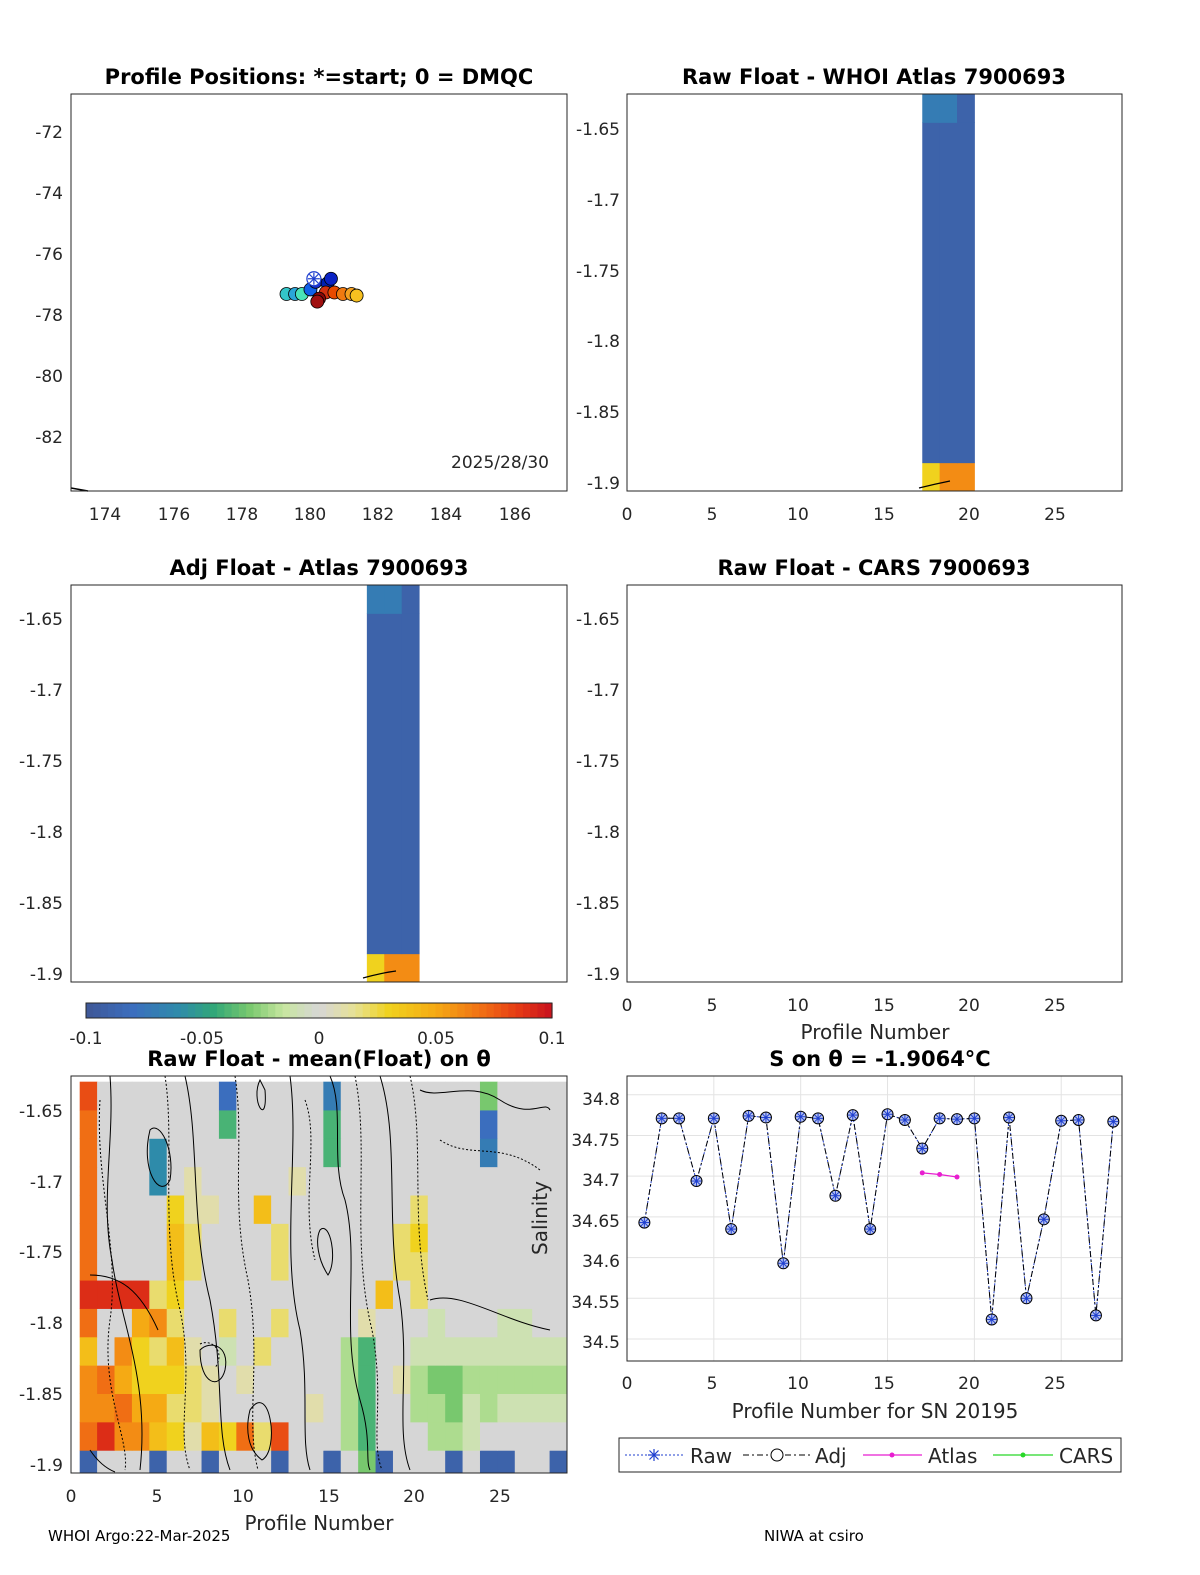 This screenshot has width=1200, height=1575. Describe the element at coordinates (46, 975) in the screenshot. I see `y-tick-label: -1.9` at that location.